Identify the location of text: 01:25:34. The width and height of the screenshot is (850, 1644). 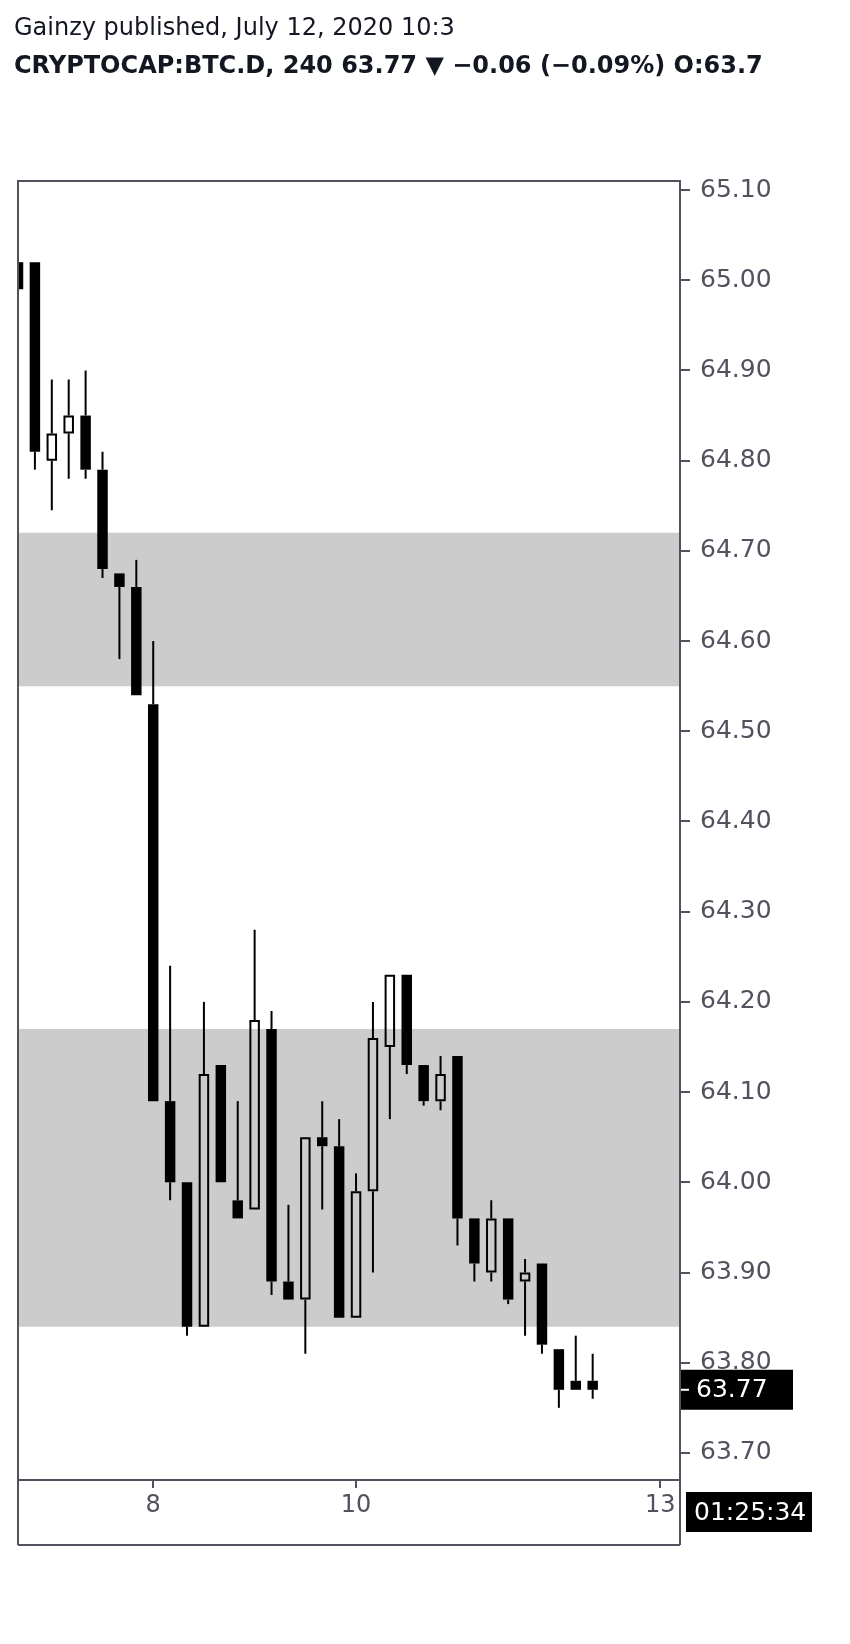
(750, 1511).